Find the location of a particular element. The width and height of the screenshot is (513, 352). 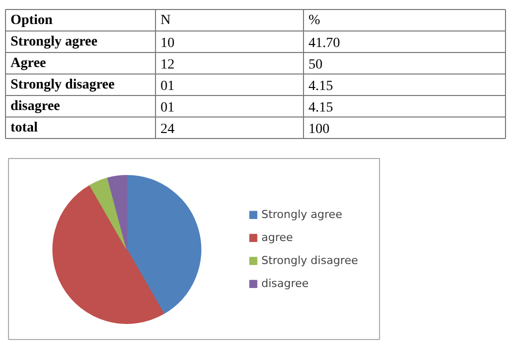

text: 12 is located at coordinates (167, 64).